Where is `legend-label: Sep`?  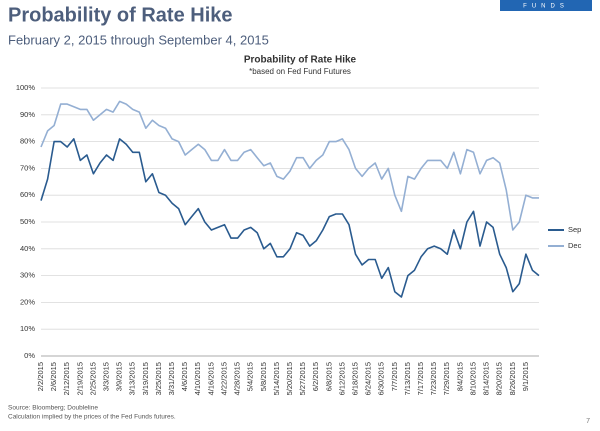
legend-label: Sep is located at coordinates (574, 229).